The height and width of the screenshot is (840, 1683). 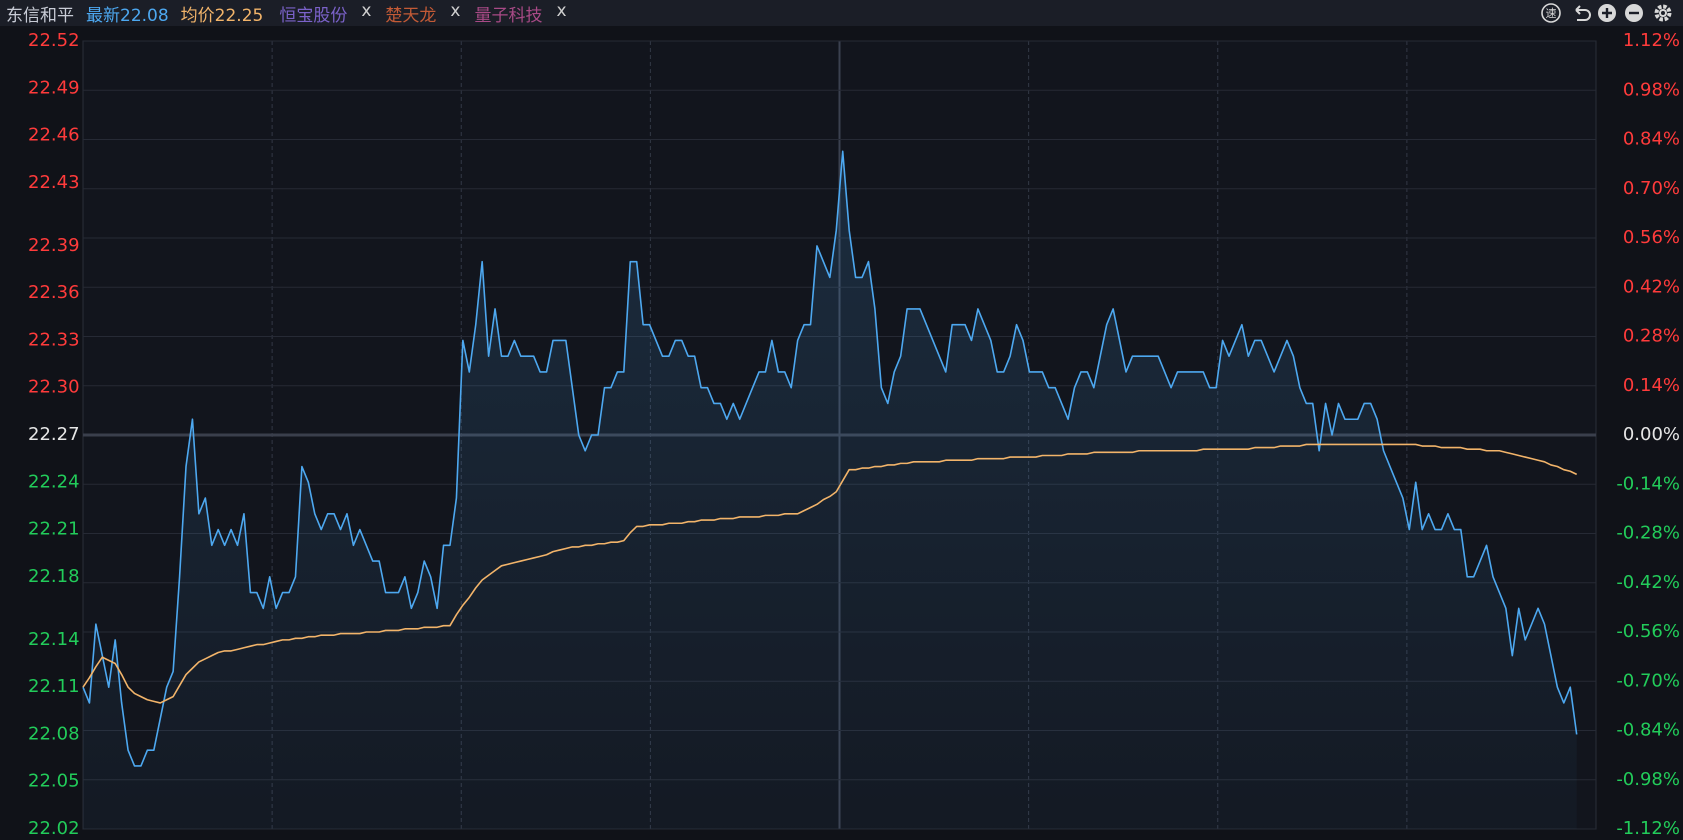 I want to click on y2-tick-label: -0.42%, so click(x=1648, y=582).